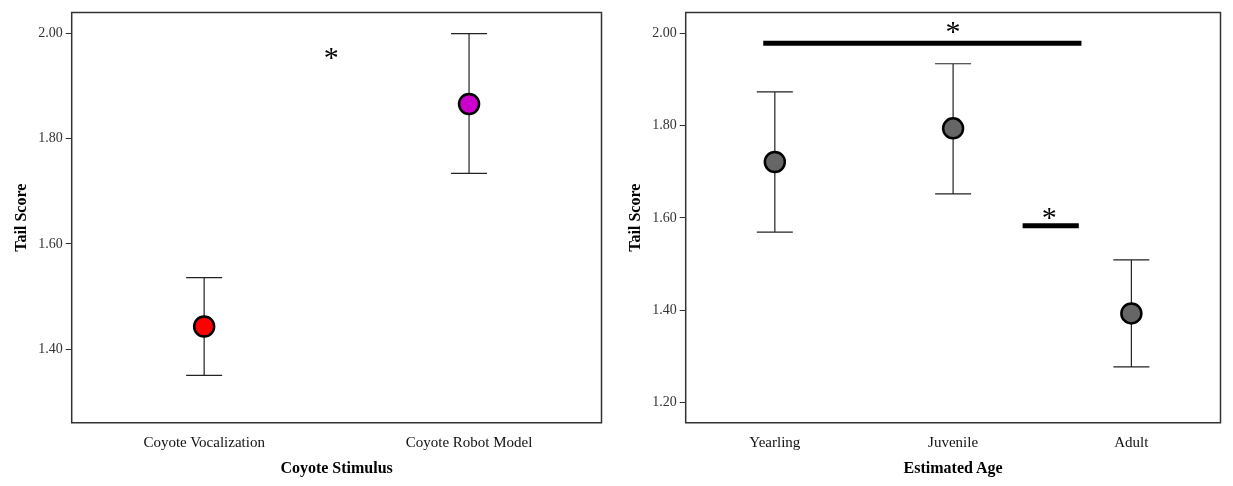  Describe the element at coordinates (953, 441) in the screenshot. I see `x-tick-label: Juvenile` at that location.